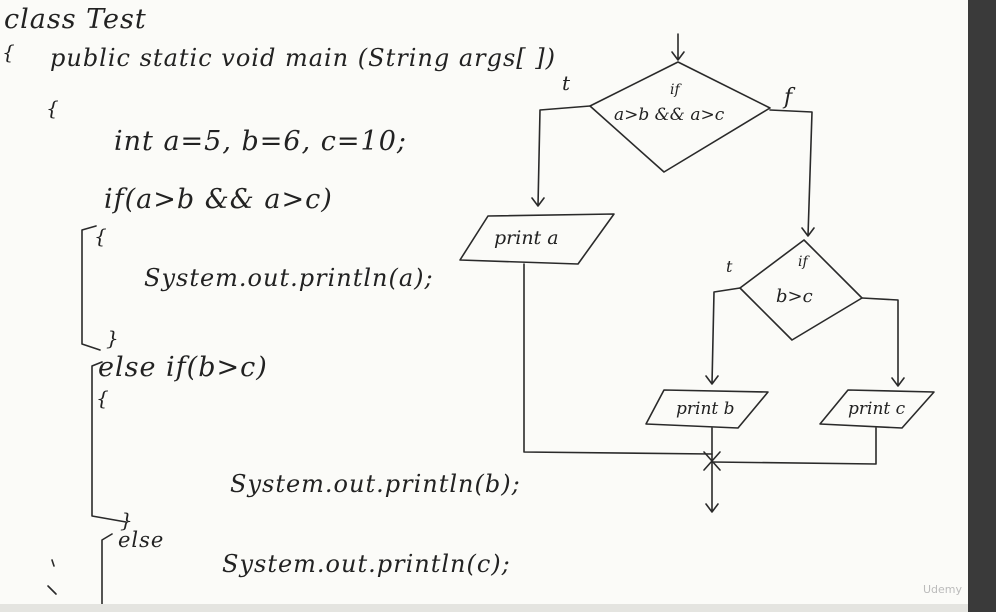  Describe the element at coordinates (789, 97) in the screenshot. I see `decision1-false-label: f` at that location.